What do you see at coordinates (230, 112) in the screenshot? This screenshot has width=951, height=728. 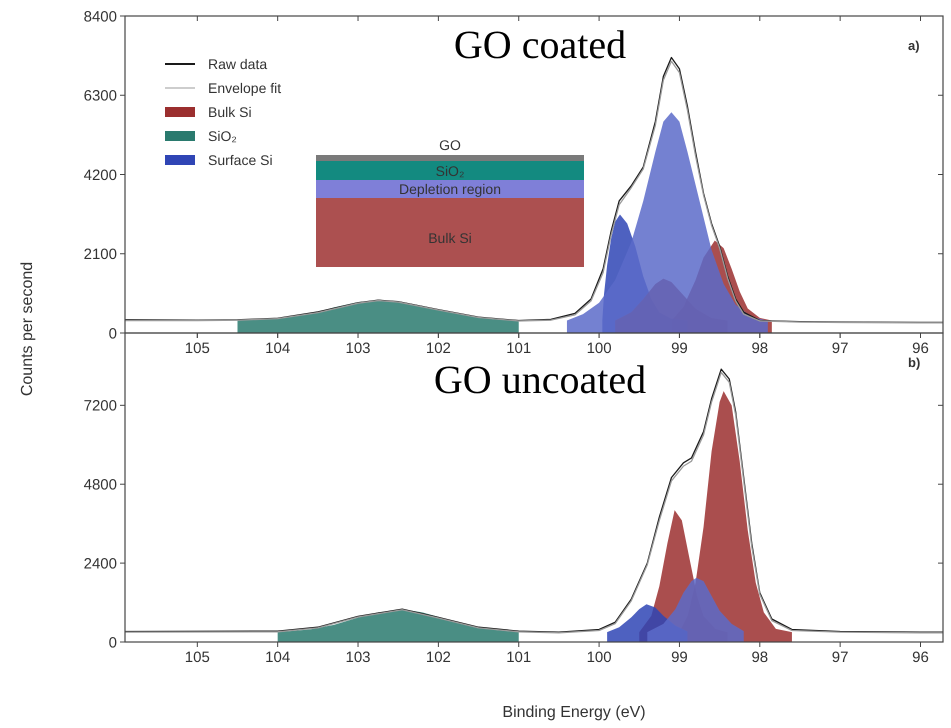 I see `legend-label: Bulk Si` at bounding box center [230, 112].